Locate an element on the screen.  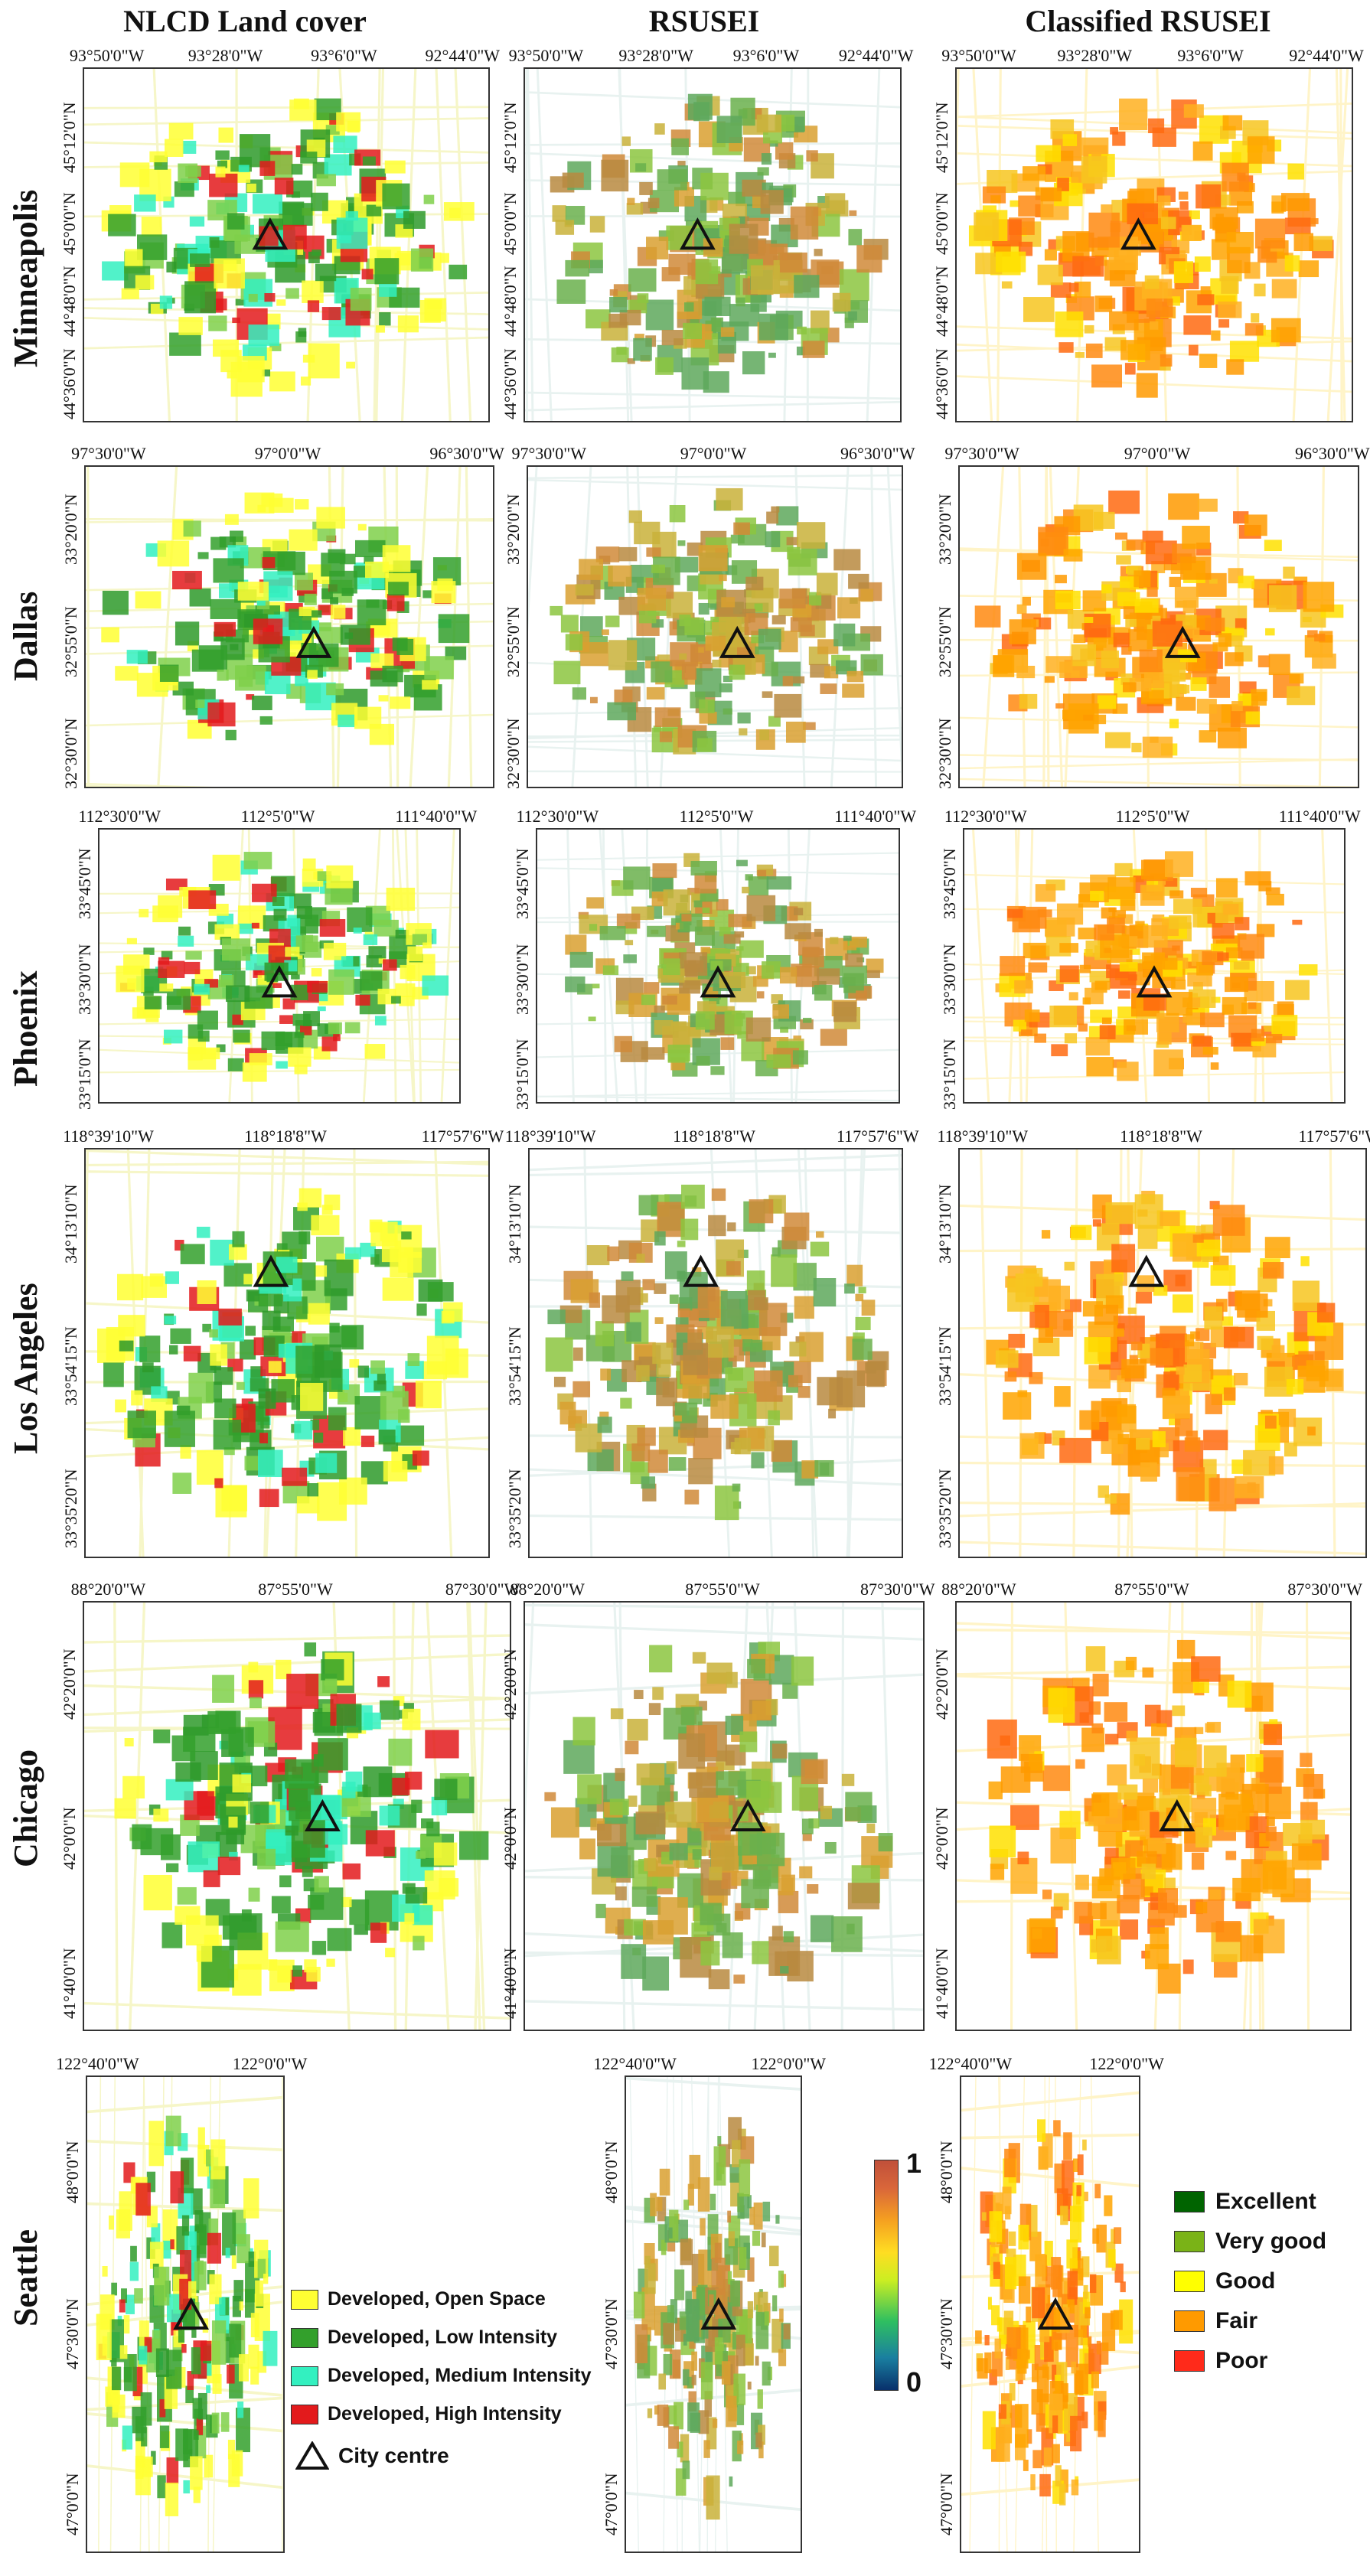
medium-intensity-label: Developed, Medium Intensity is located at coordinates (460, 2375).